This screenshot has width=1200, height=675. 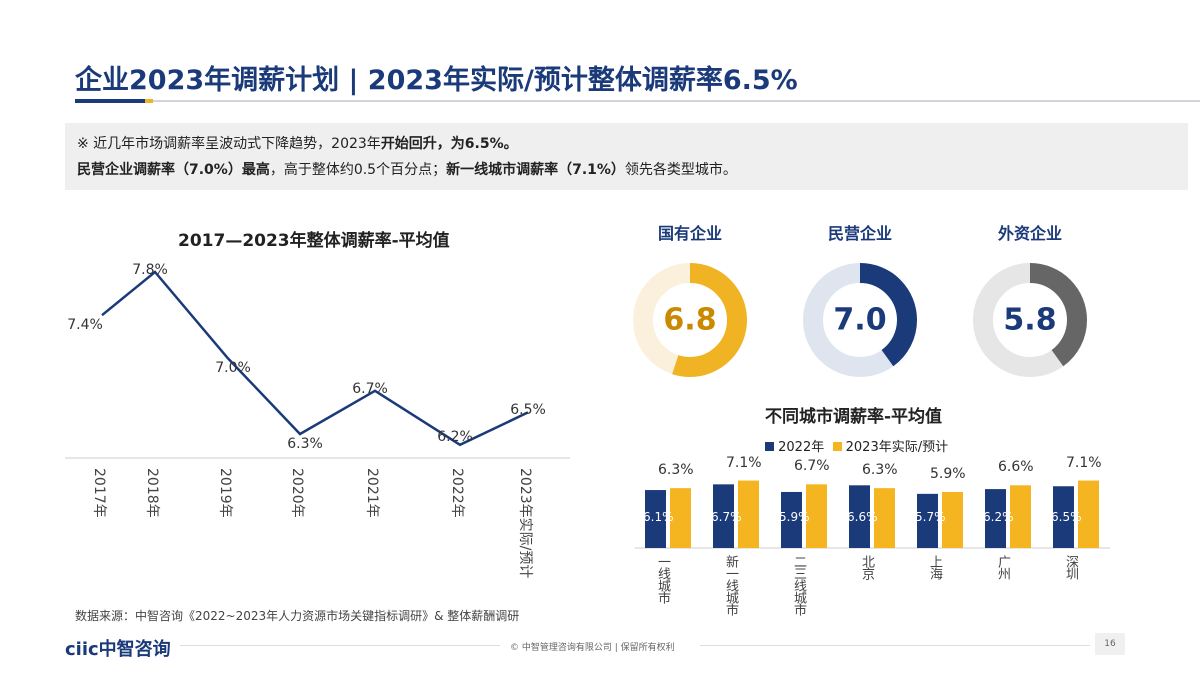 I want to click on title-accent, so click(x=112, y=101).